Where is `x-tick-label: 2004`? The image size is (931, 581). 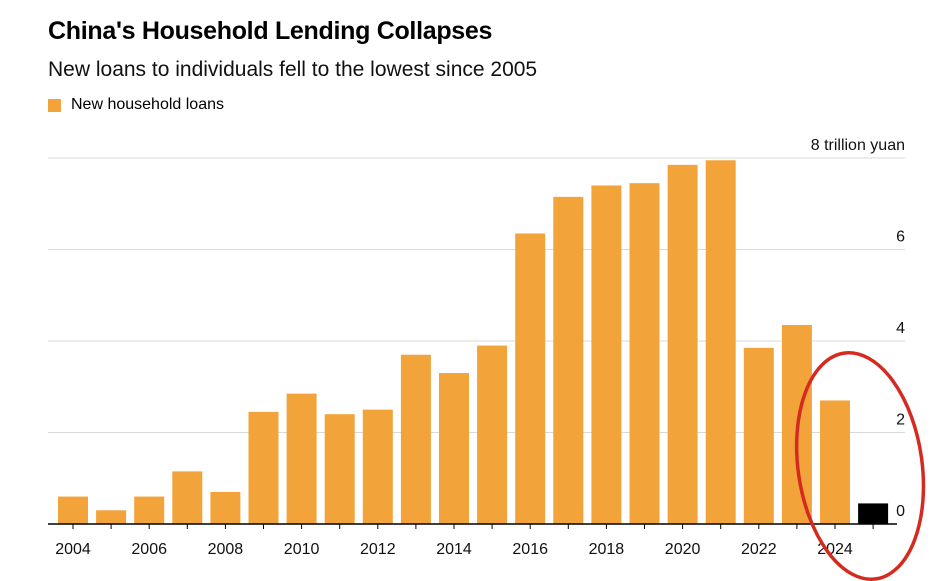
x-tick-label: 2004 is located at coordinates (73, 549).